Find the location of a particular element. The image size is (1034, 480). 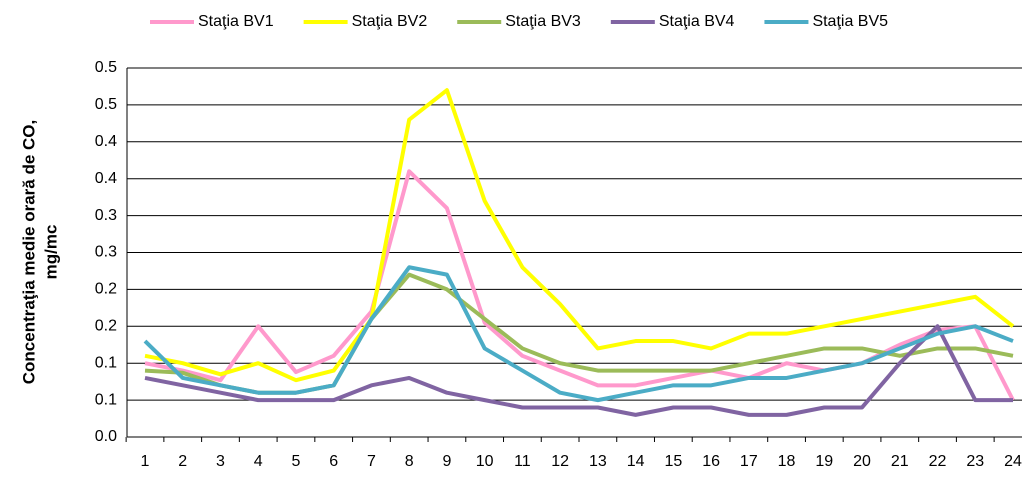

x-tick-label: 17 is located at coordinates (749, 461).